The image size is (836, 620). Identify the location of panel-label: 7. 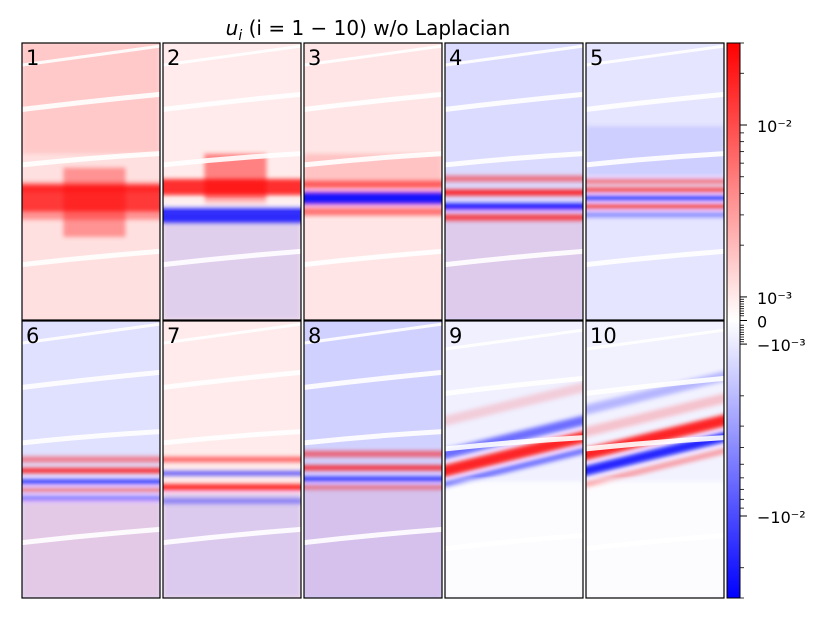
(173, 336).